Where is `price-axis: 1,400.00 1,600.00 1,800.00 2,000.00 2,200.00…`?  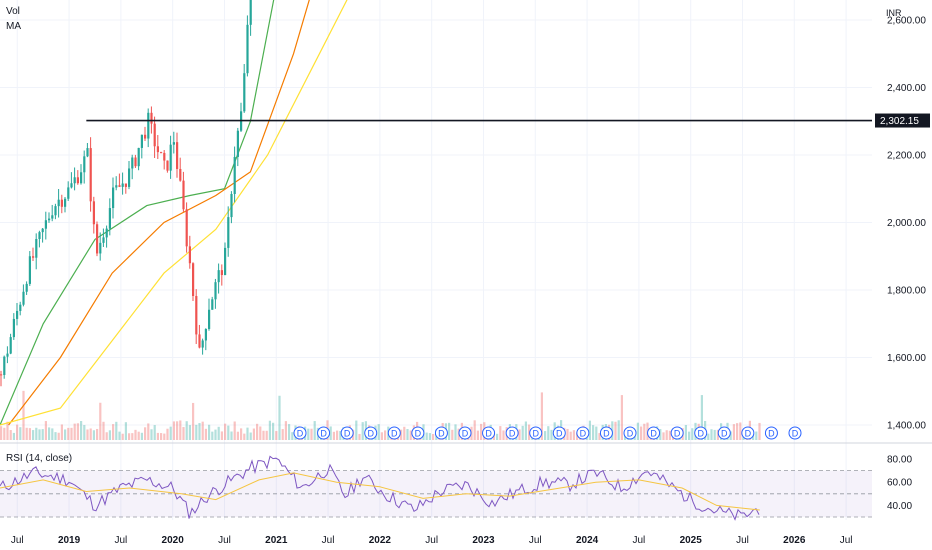
price-axis: 1,400.00 1,600.00 1,800.00 2,000.00 2,200.00… is located at coordinates (902, 256).